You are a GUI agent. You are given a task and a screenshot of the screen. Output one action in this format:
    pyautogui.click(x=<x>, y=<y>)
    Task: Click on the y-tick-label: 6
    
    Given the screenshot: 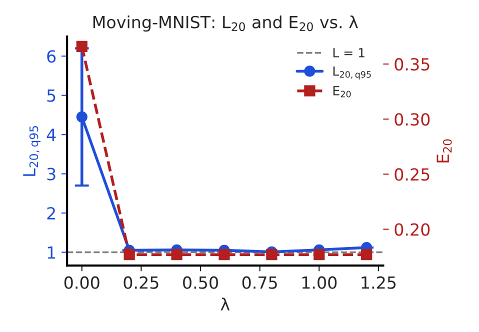 What is the action you would take?
    pyautogui.click(x=51, y=56)
    